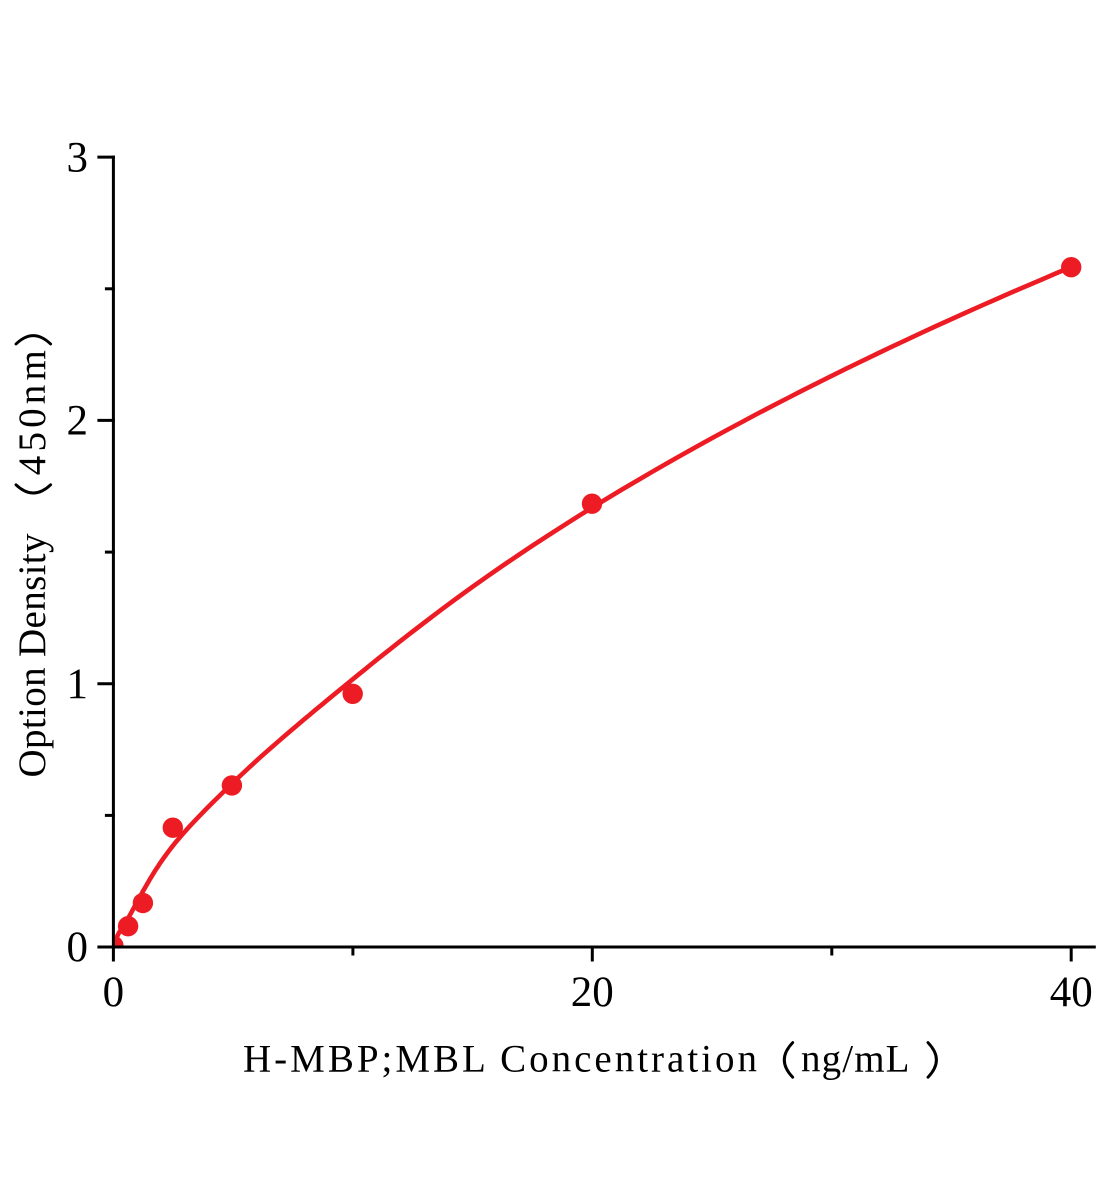 This screenshot has height=1200, width=1104. What do you see at coordinates (500, 1059) in the screenshot?
I see `svg-text: H-MBP;MBL Concentration` at bounding box center [500, 1059].